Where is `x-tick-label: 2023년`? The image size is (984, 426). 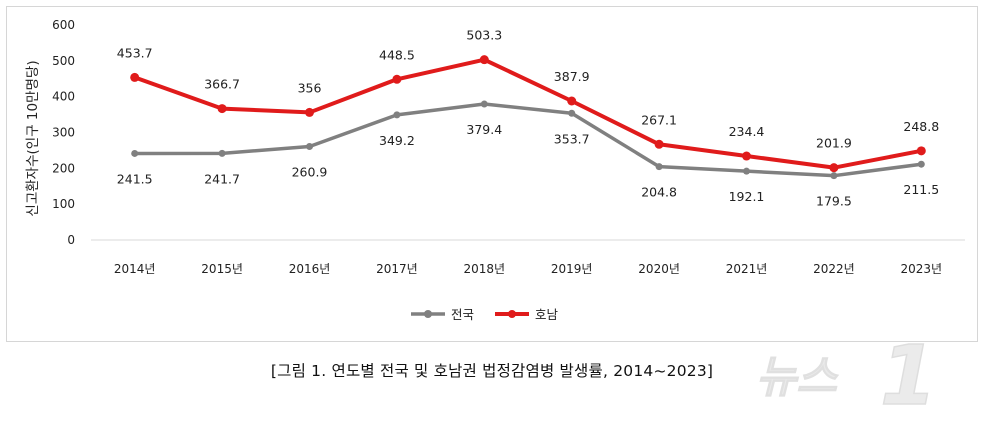
x-tick-label: 2023년 is located at coordinates (922, 269).